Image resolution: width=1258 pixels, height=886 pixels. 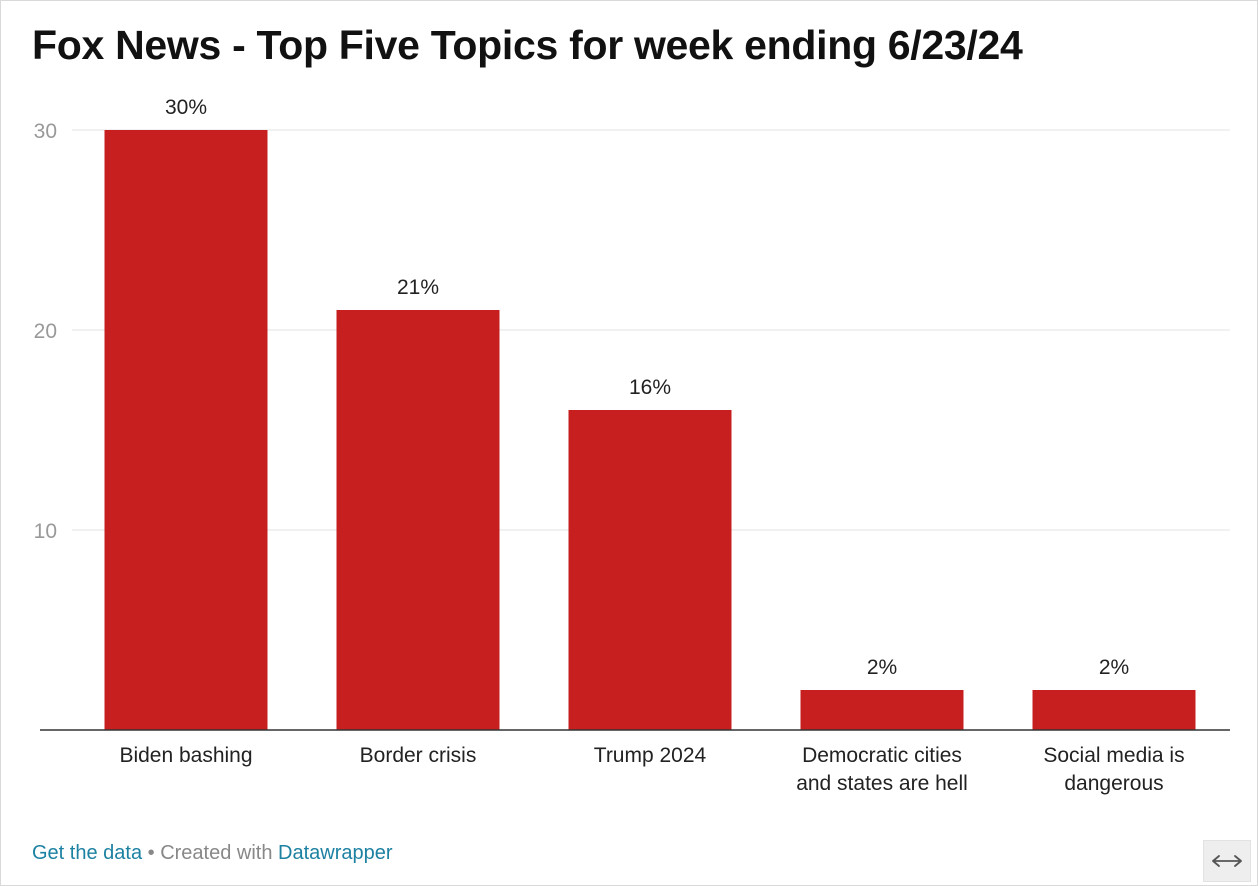 I want to click on datawrapper-link: Datawrapper, so click(x=335, y=853).